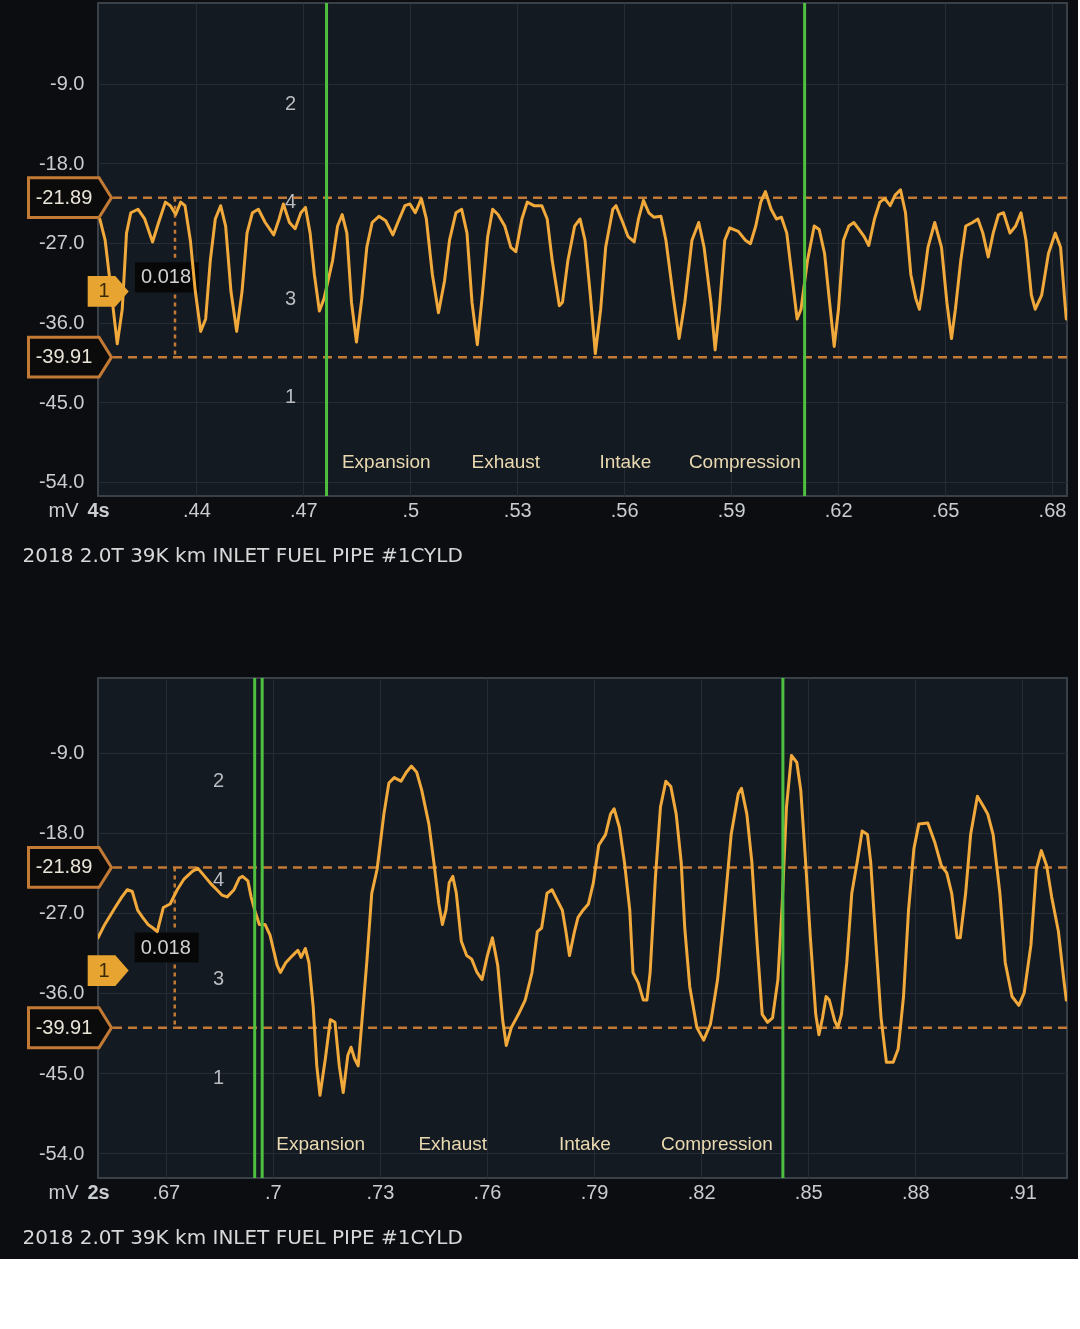 The width and height of the screenshot is (1080, 1329). I want to click on x-tick-label: .65, so click(945, 509).